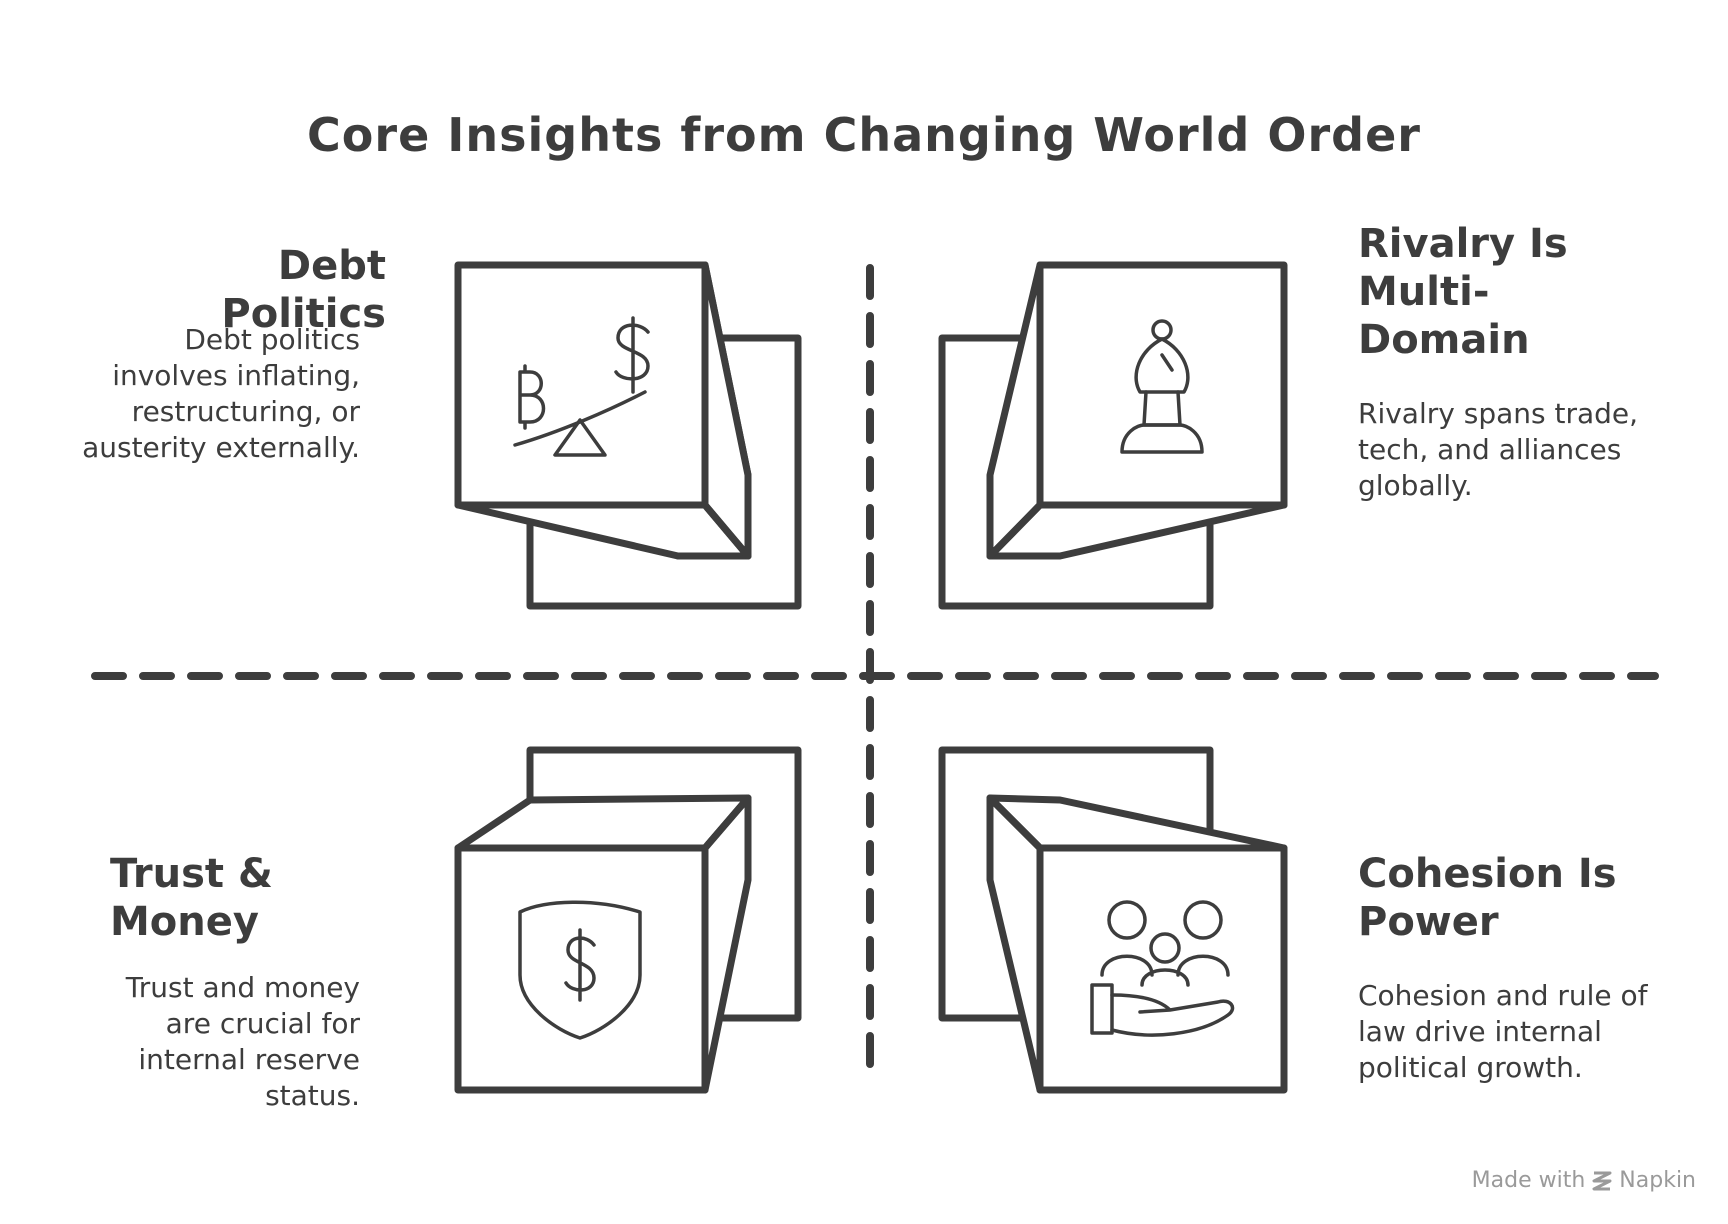 The height and width of the screenshot is (1224, 1728). Describe the element at coordinates (1487, 898) in the screenshot. I see `heading-cohesion-power: Cohesion Is Power` at that location.